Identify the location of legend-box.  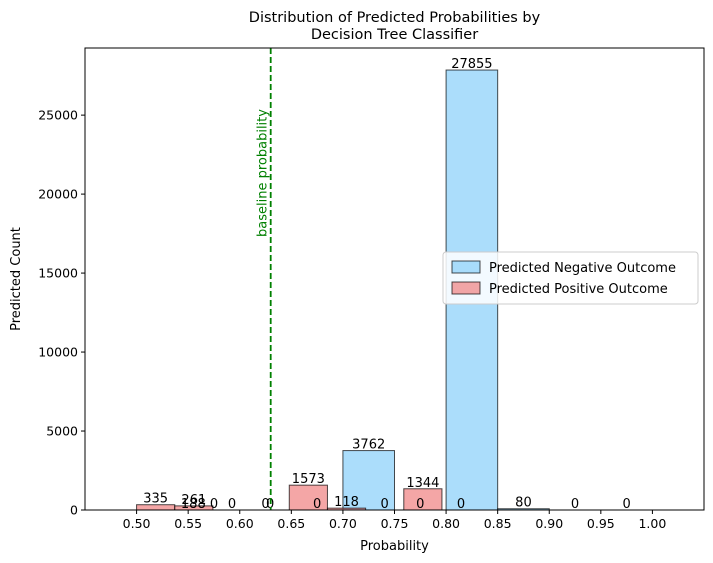
(570, 278).